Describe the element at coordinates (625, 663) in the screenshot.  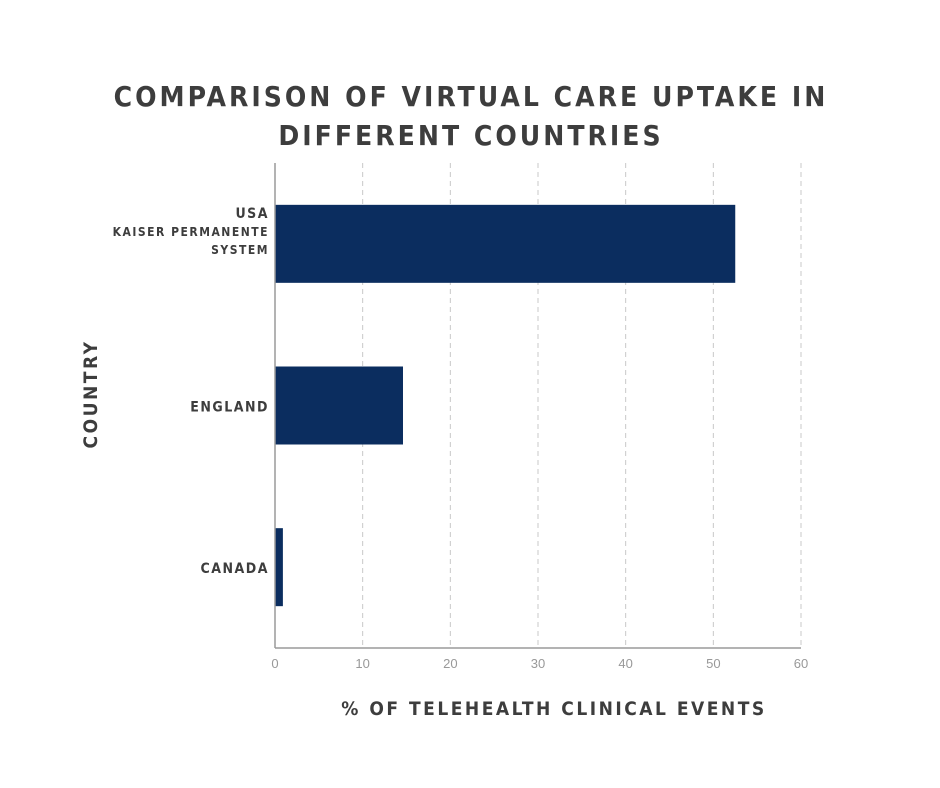
I see `x-tick-label: 40` at that location.